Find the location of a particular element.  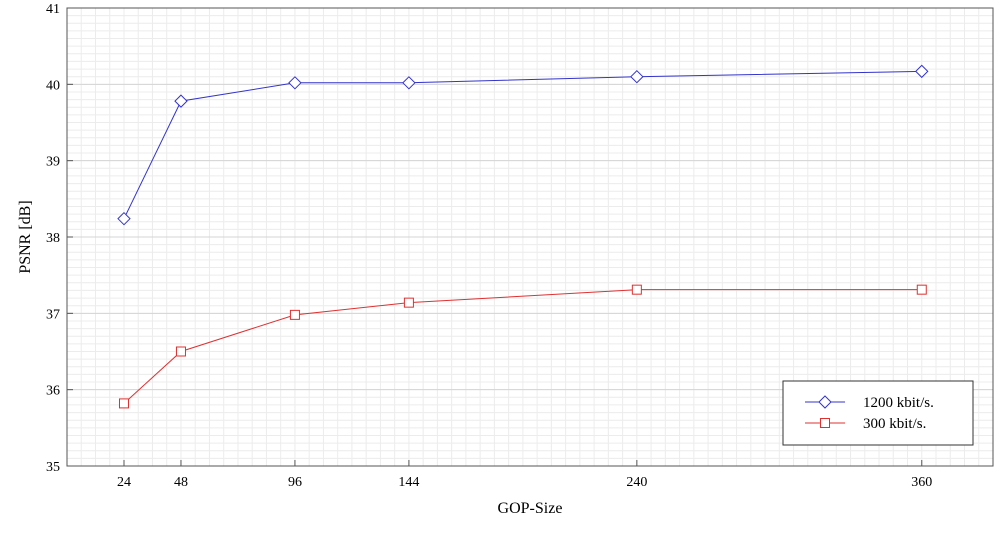

y-tick-label: 37 is located at coordinates (53, 314).